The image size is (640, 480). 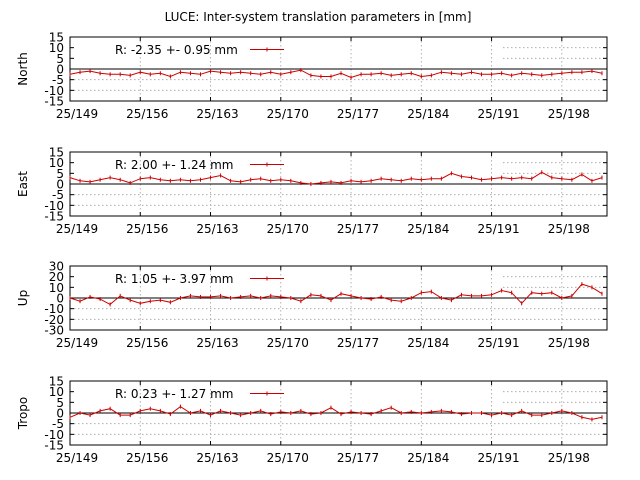 I want to click on y-axis-label: Up, so click(x=23, y=298).